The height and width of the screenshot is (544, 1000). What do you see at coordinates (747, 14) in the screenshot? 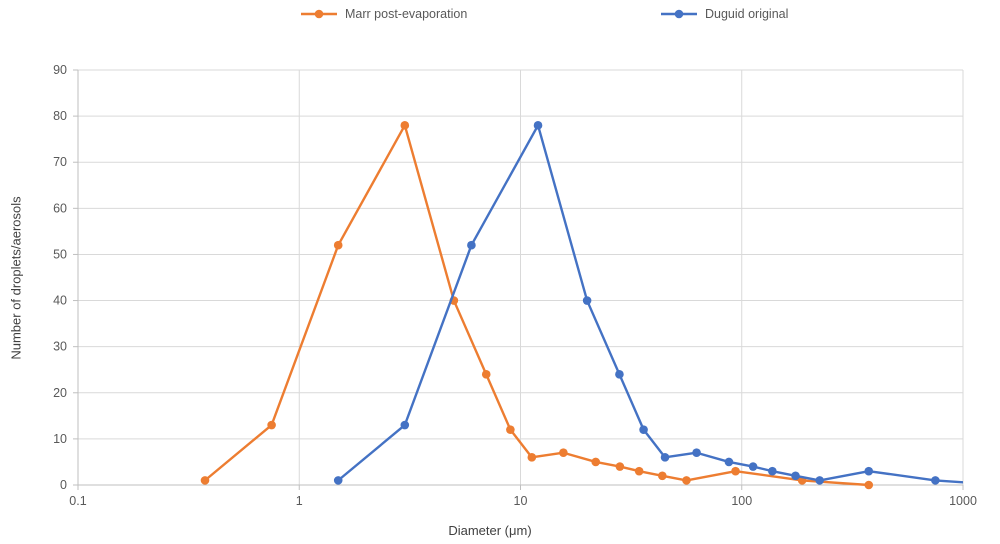
I see `legend-label-duguid: Duguid original` at bounding box center [747, 14].